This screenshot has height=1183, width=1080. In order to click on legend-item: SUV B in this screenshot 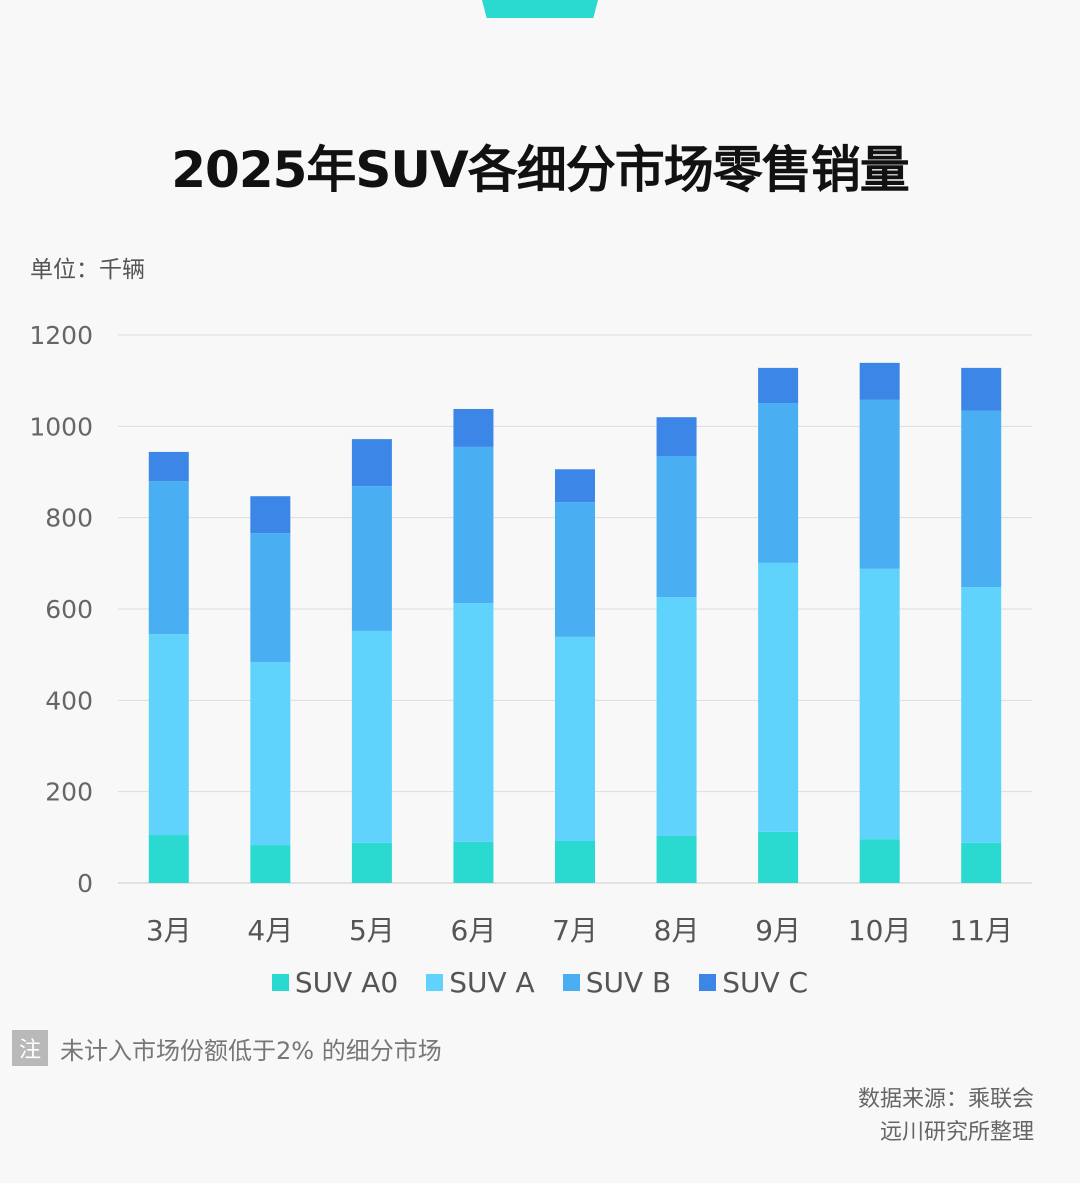, I will do `click(617, 982)`.